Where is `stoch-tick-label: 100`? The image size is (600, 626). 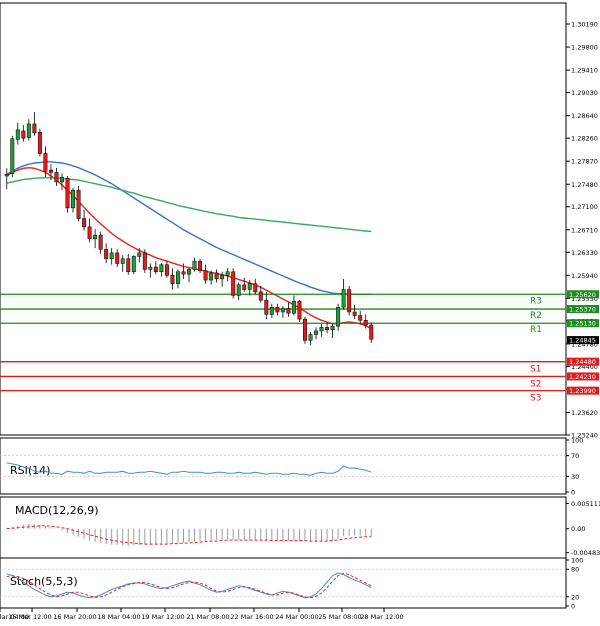 stoch-tick-label: 100 is located at coordinates (577, 561).